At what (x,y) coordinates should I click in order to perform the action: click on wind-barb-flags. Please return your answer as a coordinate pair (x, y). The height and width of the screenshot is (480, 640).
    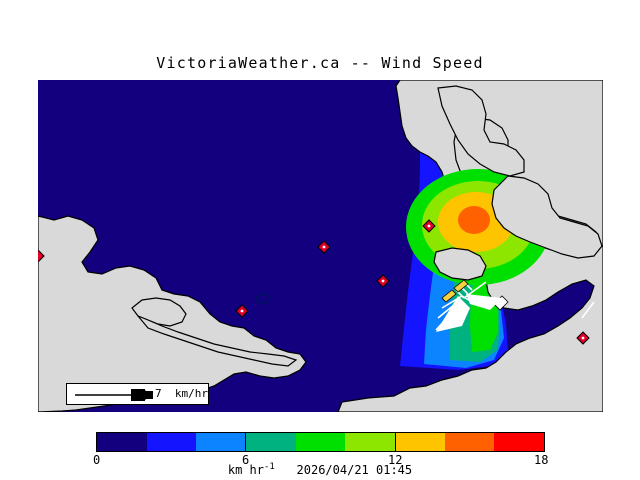
    Looking at the image, I should click on (475, 295).